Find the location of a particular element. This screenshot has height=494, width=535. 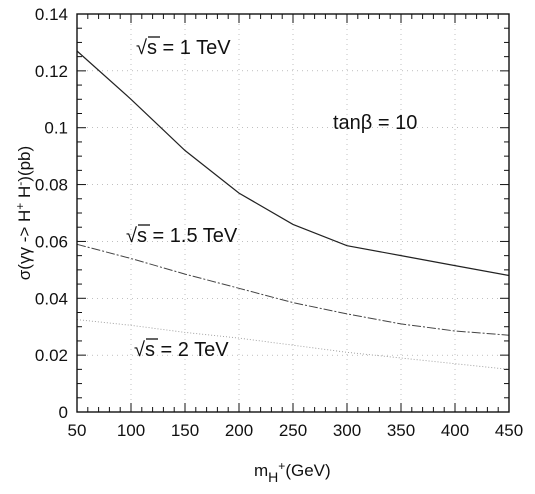

x-axis-title-main: m is located at coordinates (261, 470).